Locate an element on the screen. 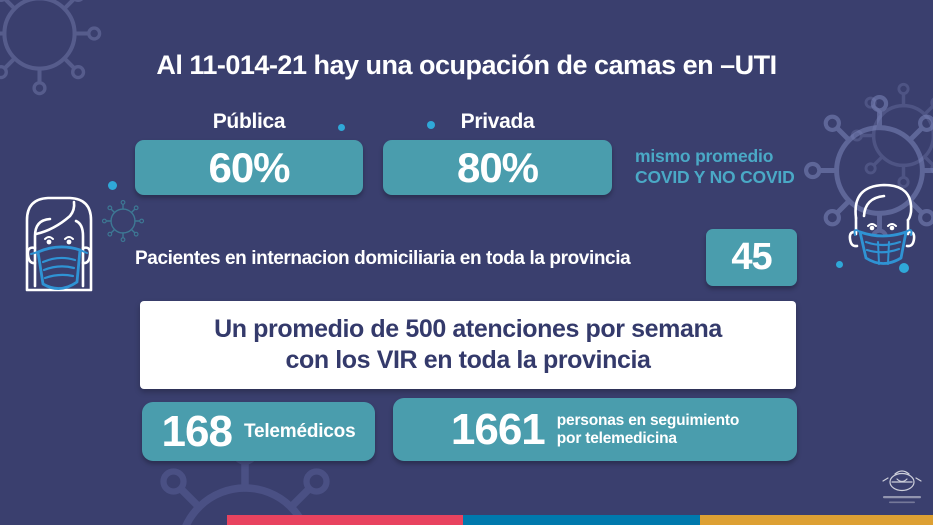  private-beds-value-box: 80% is located at coordinates (497, 167).